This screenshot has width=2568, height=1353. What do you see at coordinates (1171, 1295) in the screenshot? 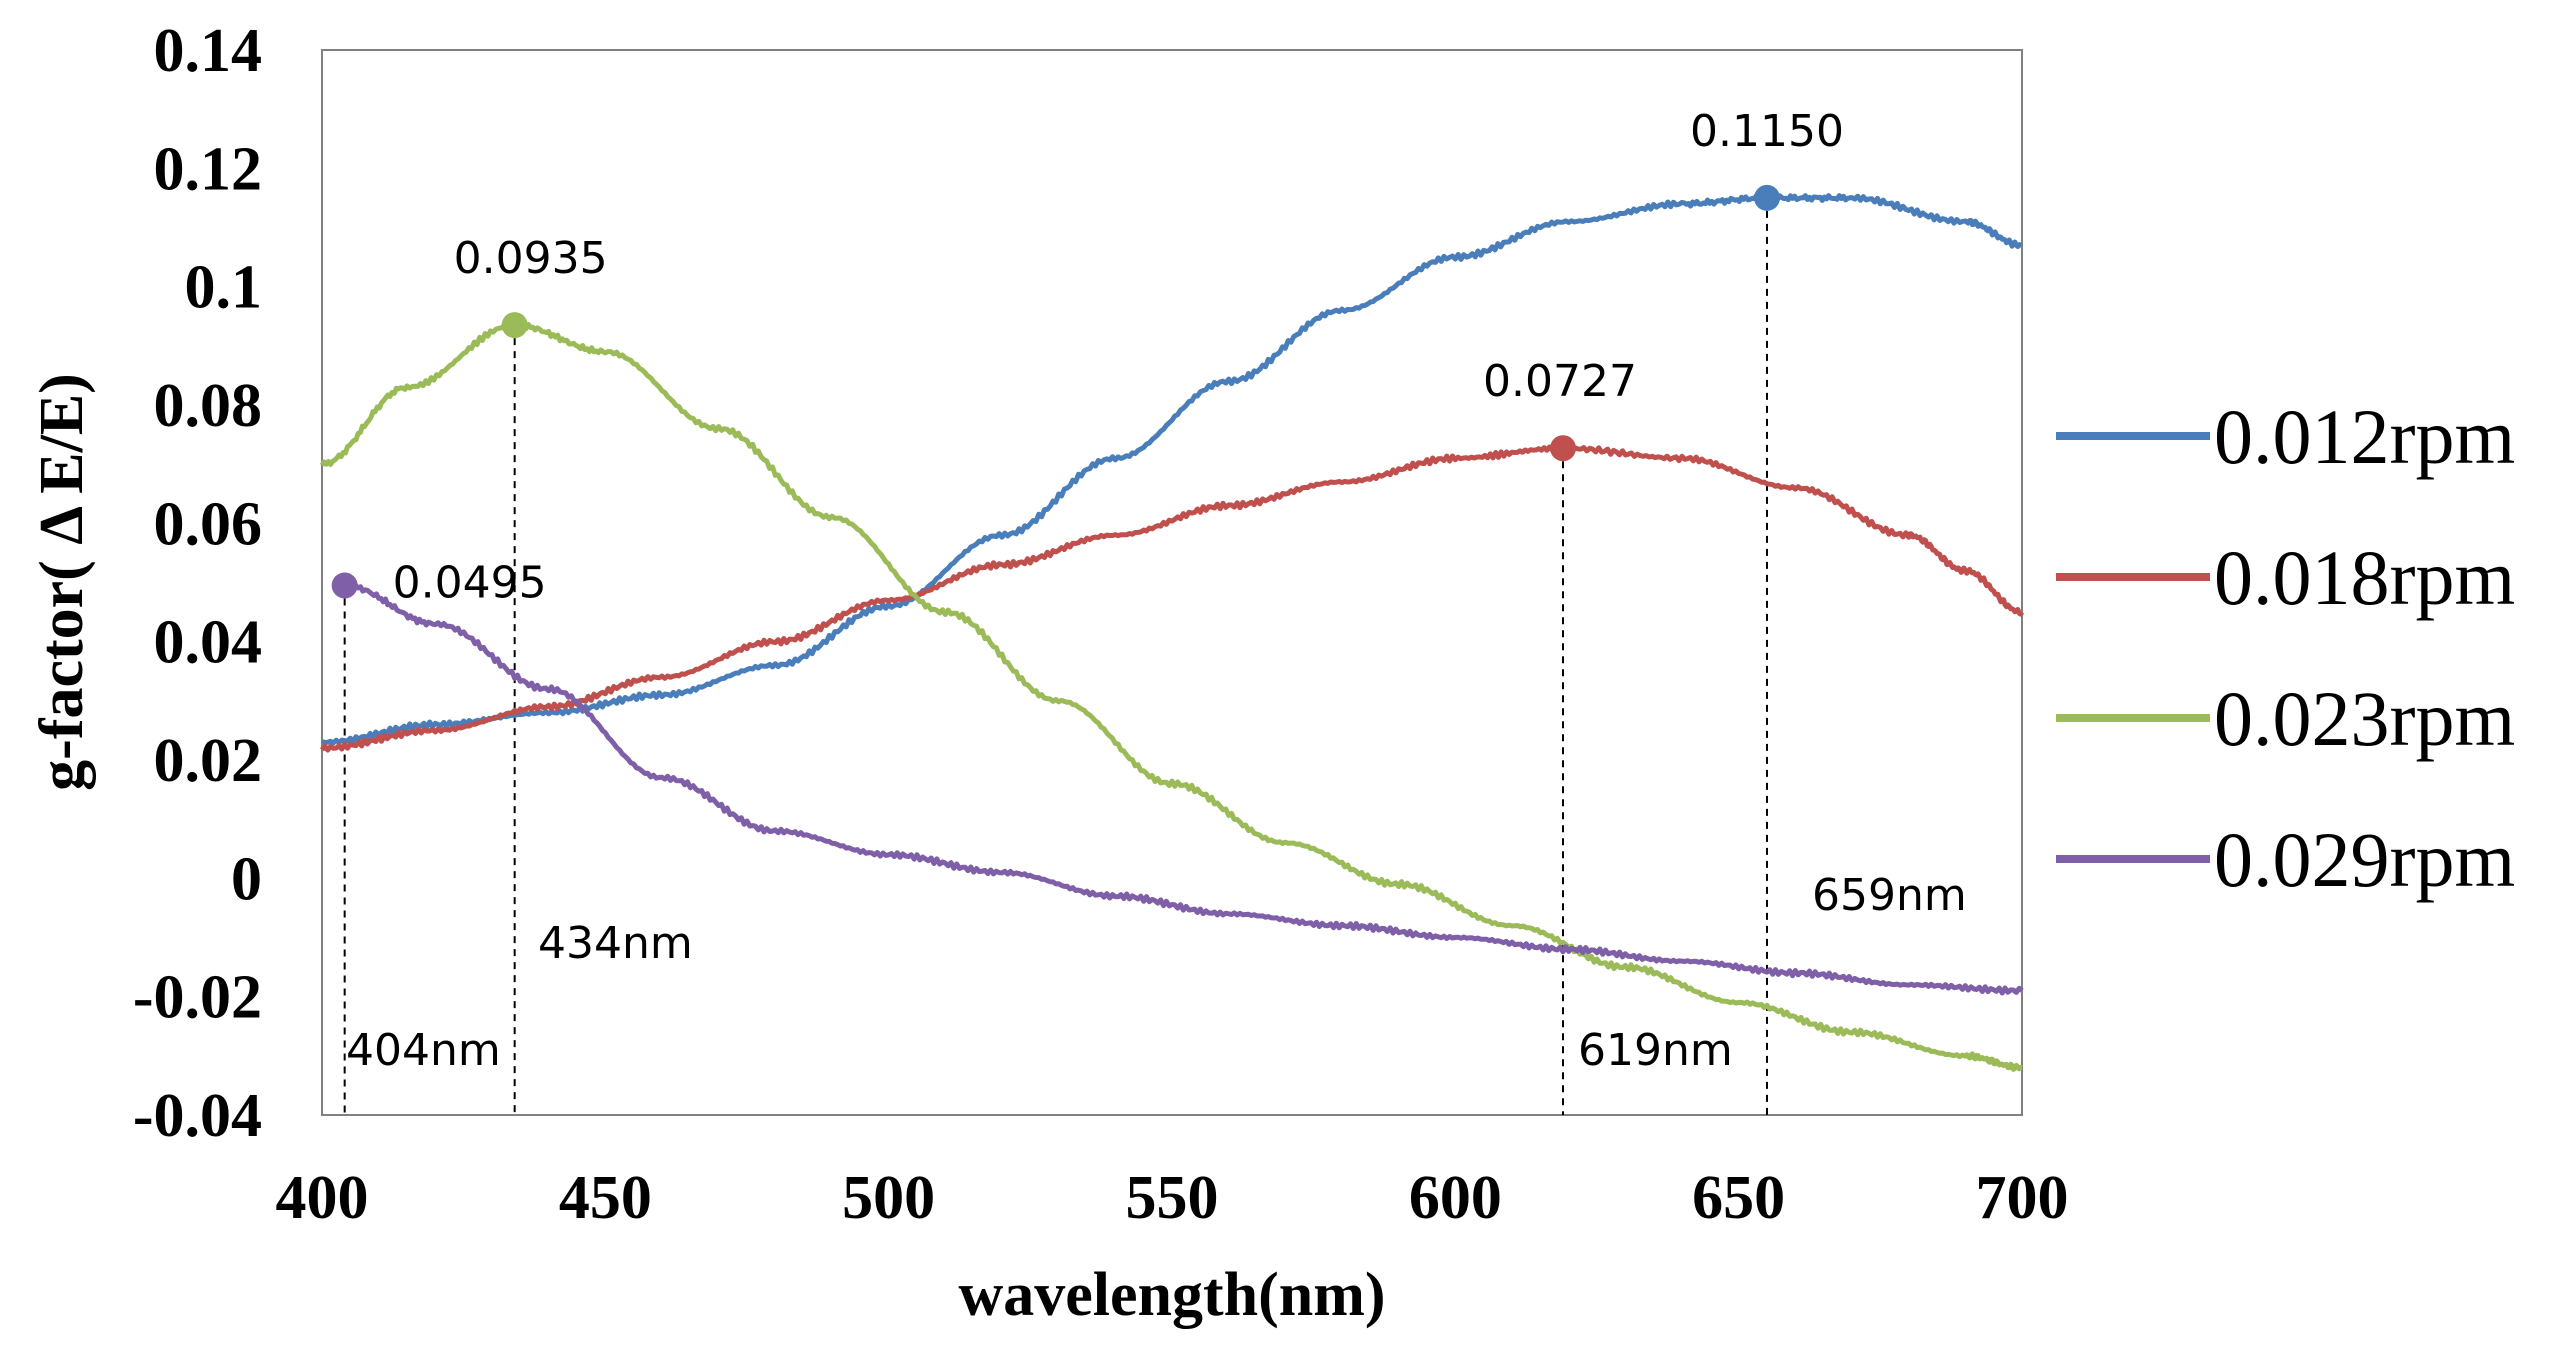
I see `x-axis-title: wavelength(nm)` at bounding box center [1171, 1295].